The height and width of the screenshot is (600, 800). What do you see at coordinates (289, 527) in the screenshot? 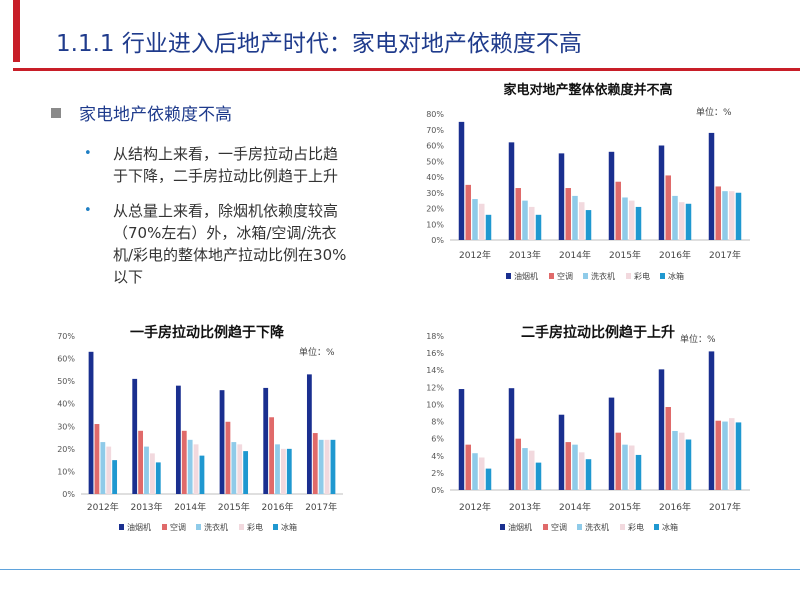
I see `legend-label: 冰箱` at bounding box center [289, 527].